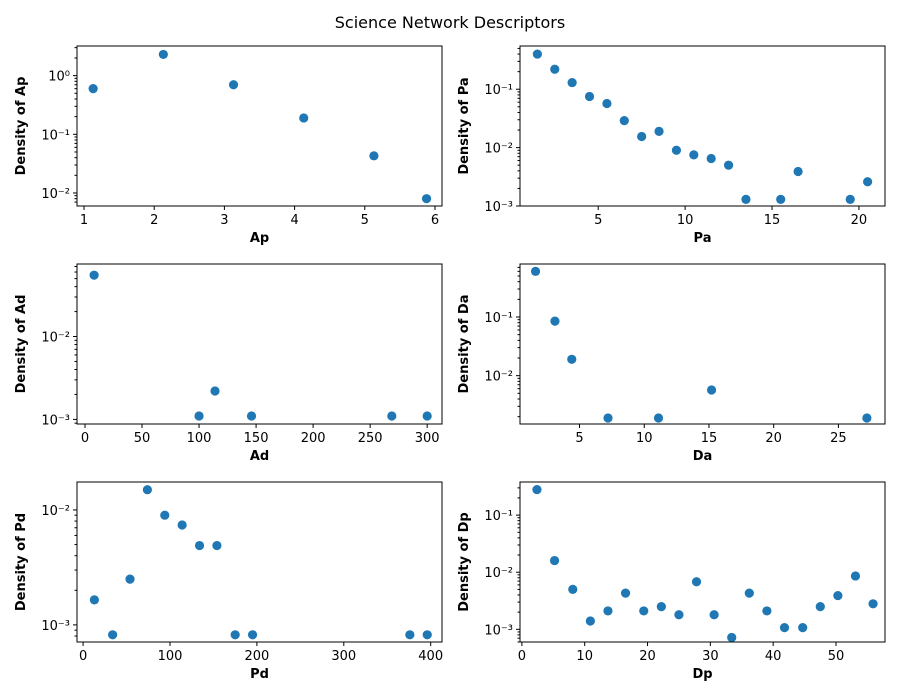 The width and height of the screenshot is (900, 700). What do you see at coordinates (836, 656) in the screenshot?
I see `x-tick-label: 50` at bounding box center [836, 656].